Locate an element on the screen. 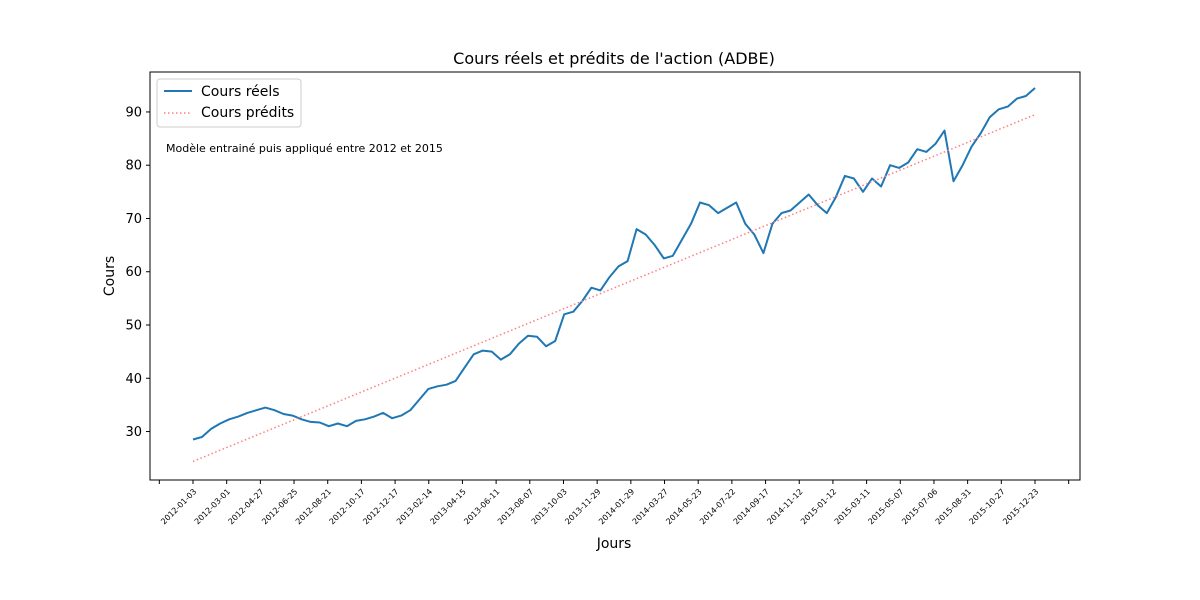 This screenshot has width=1200, height=600. y-tick-label: 50 is located at coordinates (133, 326).